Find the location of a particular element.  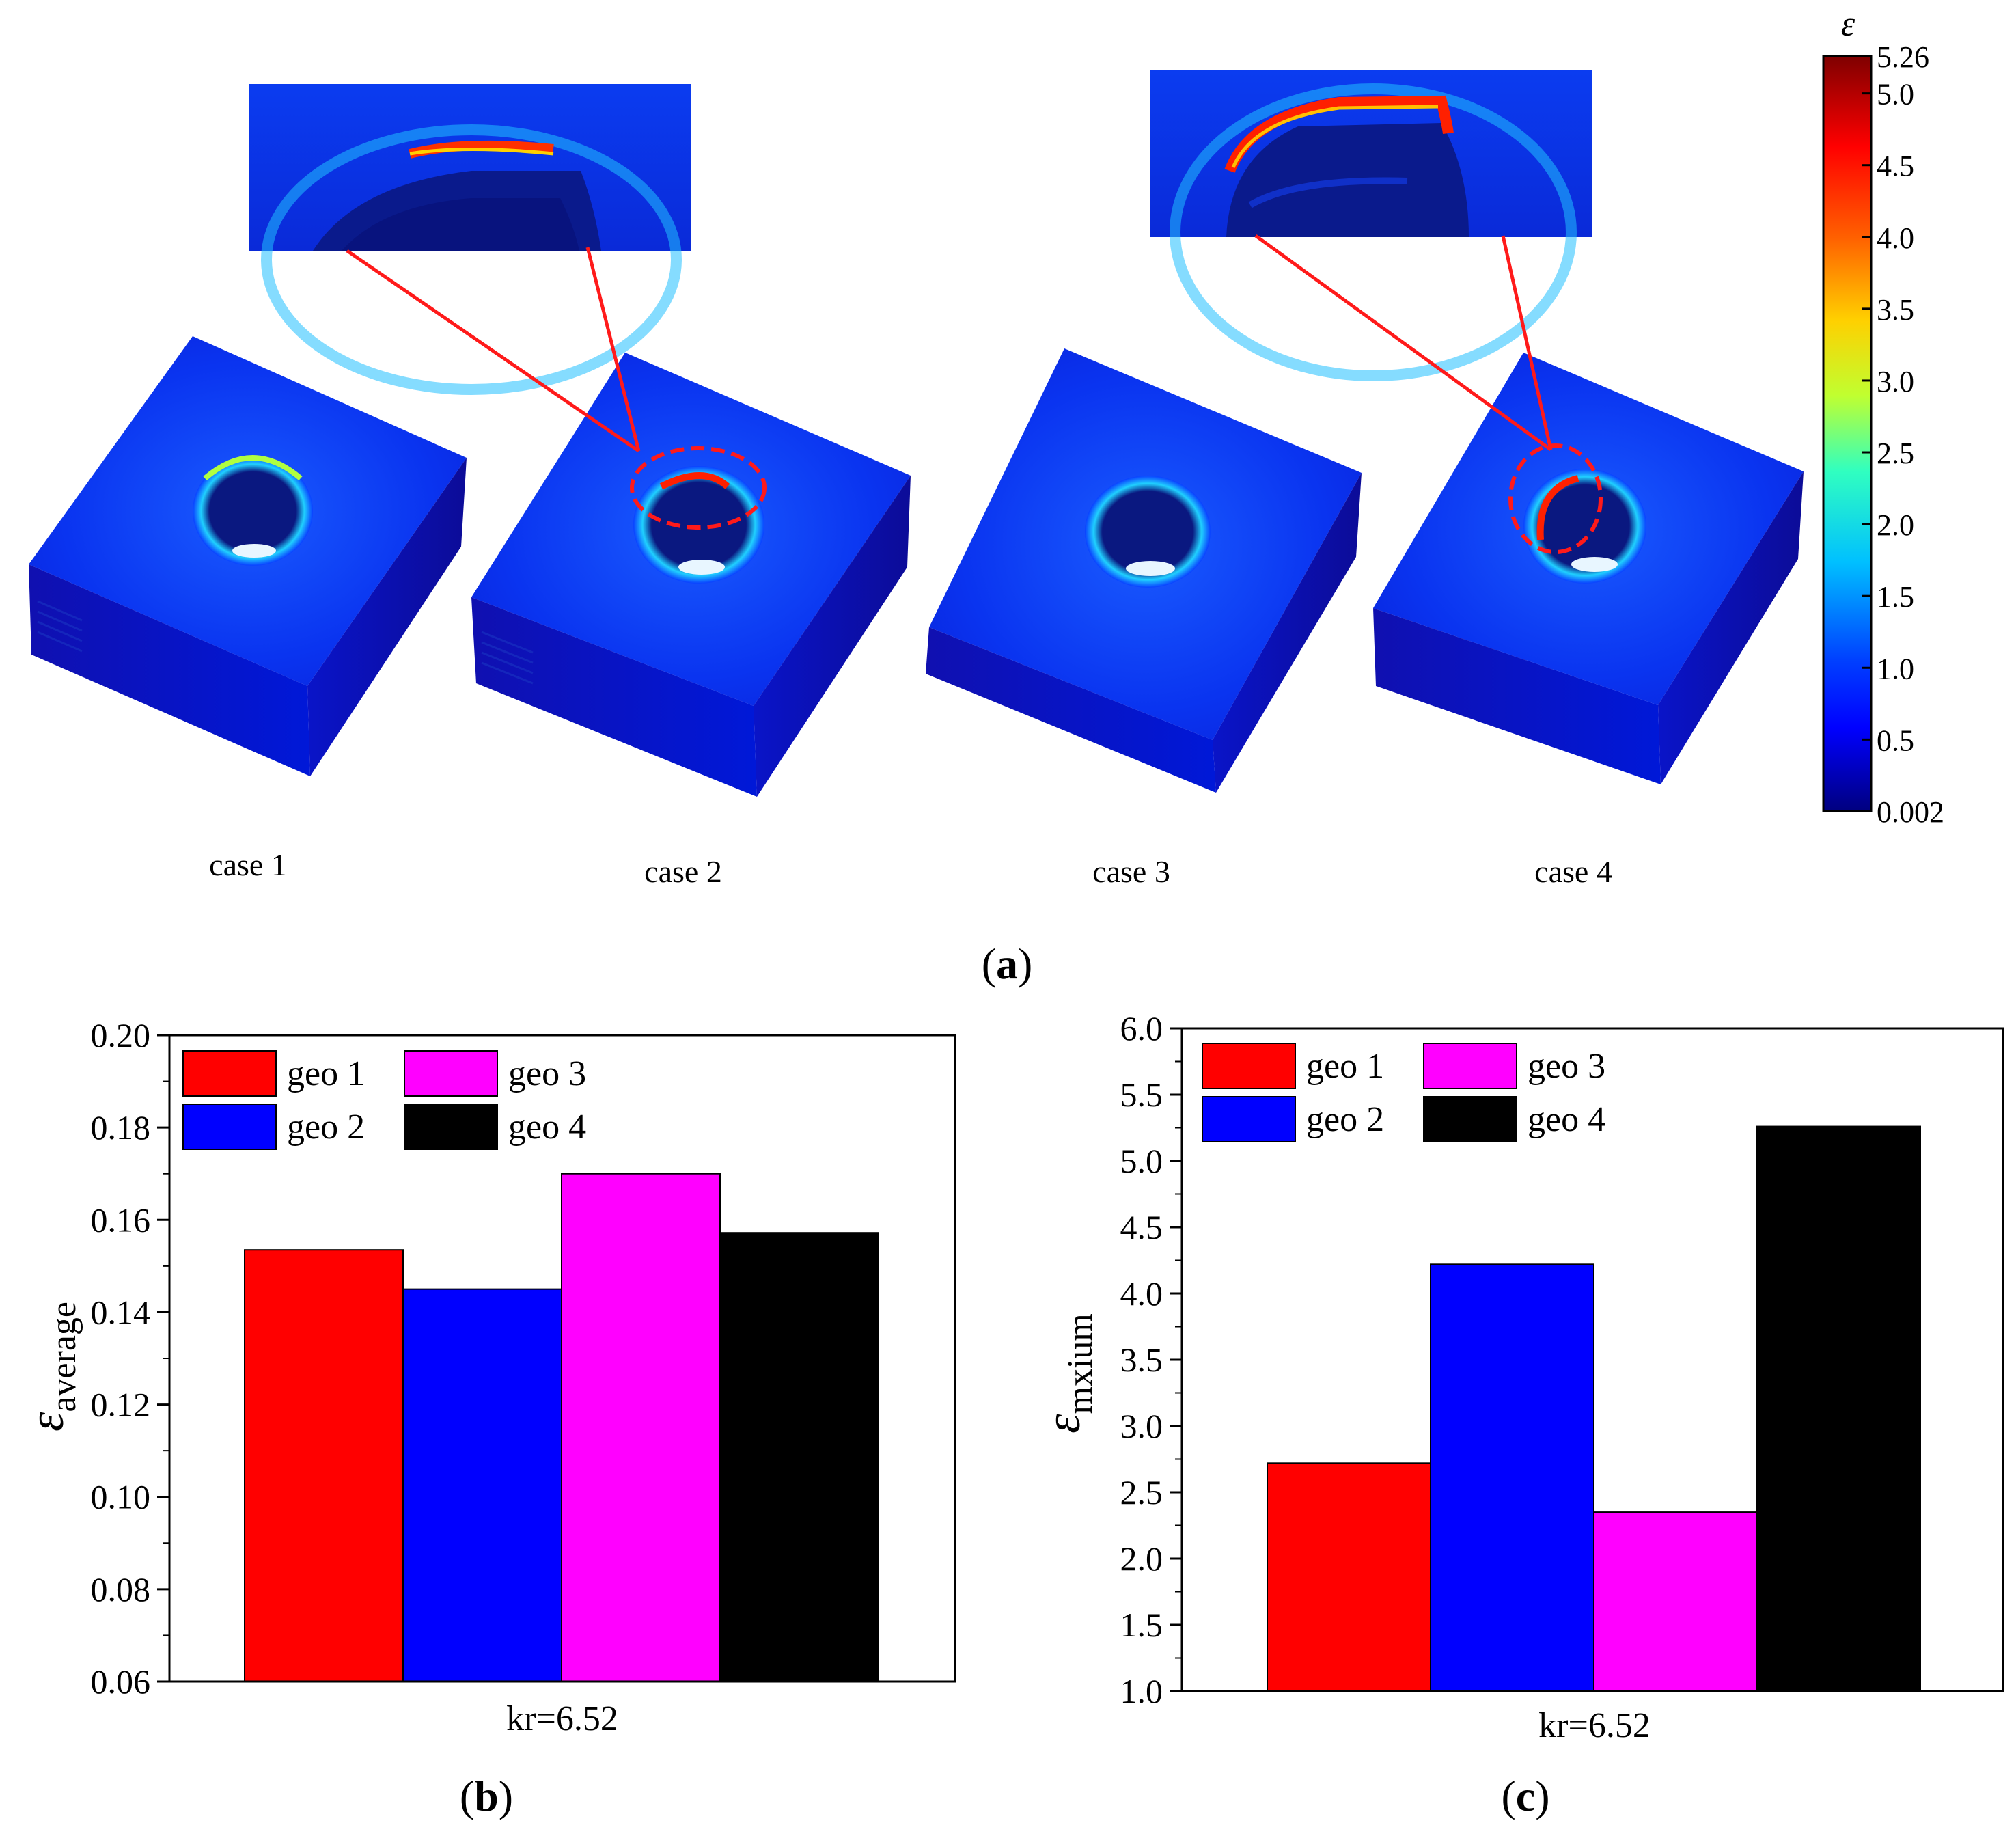

y-tick-label: 1.5 is located at coordinates (1141, 1625).